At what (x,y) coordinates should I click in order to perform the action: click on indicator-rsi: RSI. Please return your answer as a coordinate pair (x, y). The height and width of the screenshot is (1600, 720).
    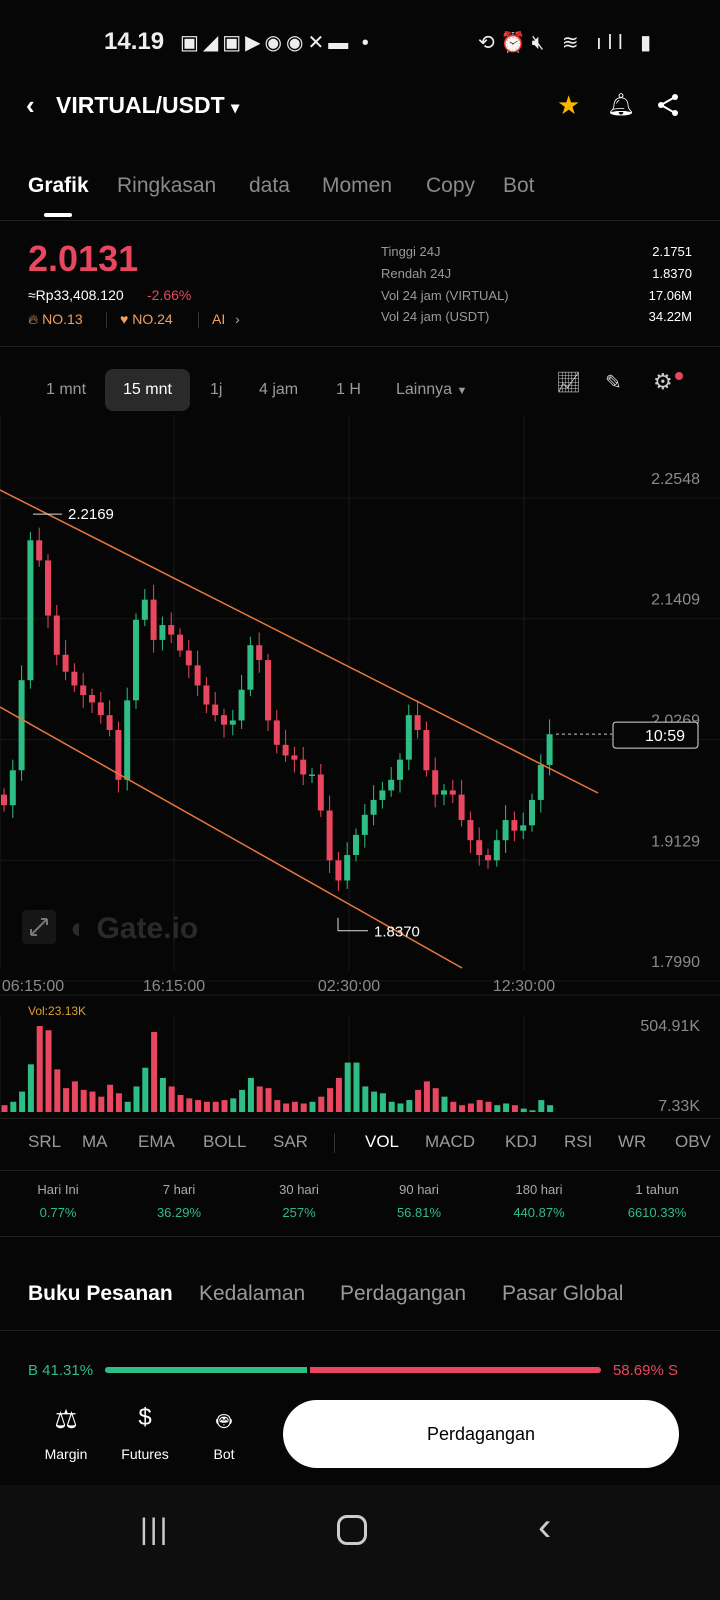
    Looking at the image, I should click on (578, 1141).